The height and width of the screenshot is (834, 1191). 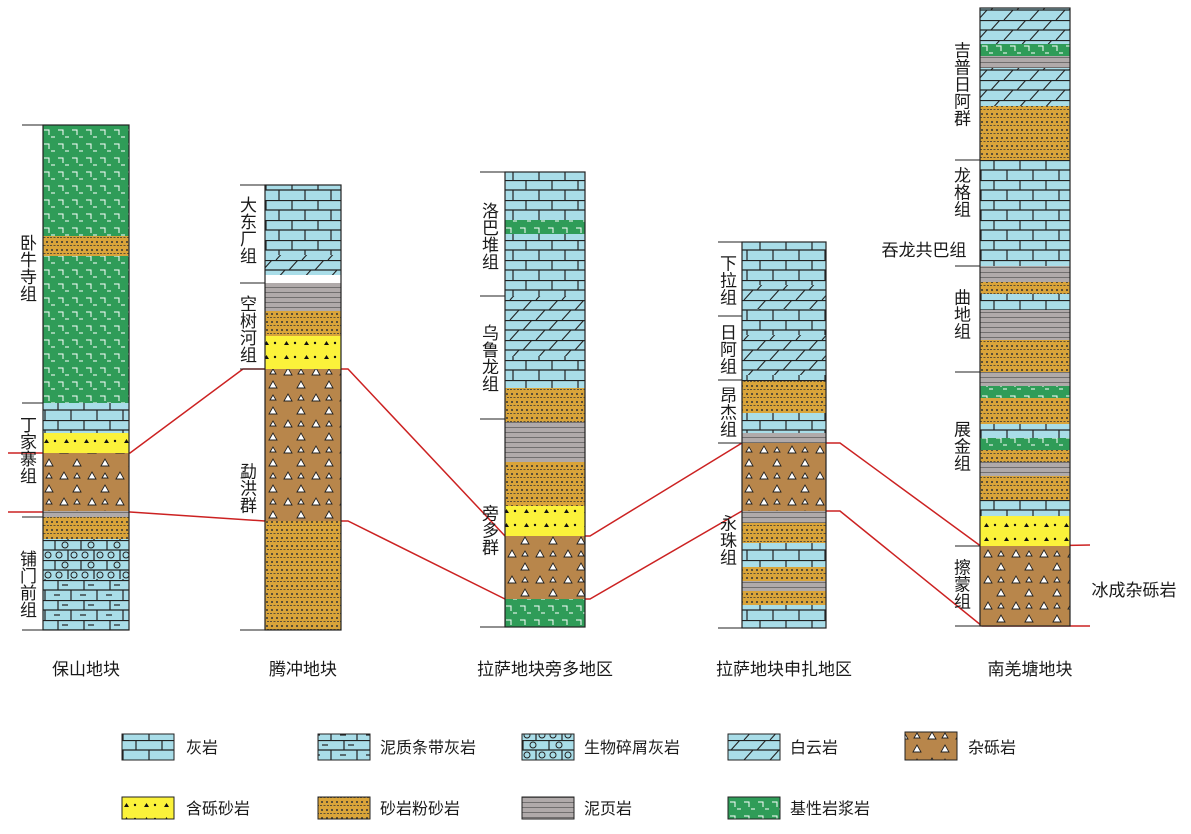 What do you see at coordinates (291, 407) in the screenshot?
I see `column-tengchong` at bounding box center [291, 407].